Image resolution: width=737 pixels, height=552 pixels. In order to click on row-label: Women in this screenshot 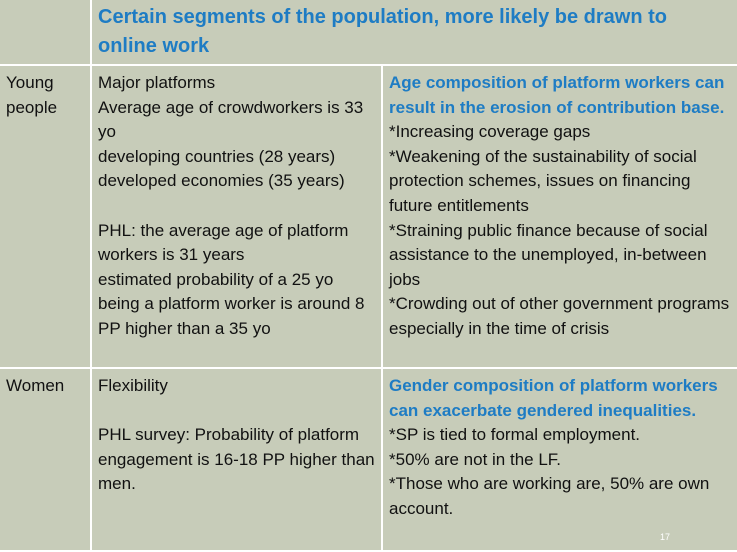, I will do `click(46, 460)`.